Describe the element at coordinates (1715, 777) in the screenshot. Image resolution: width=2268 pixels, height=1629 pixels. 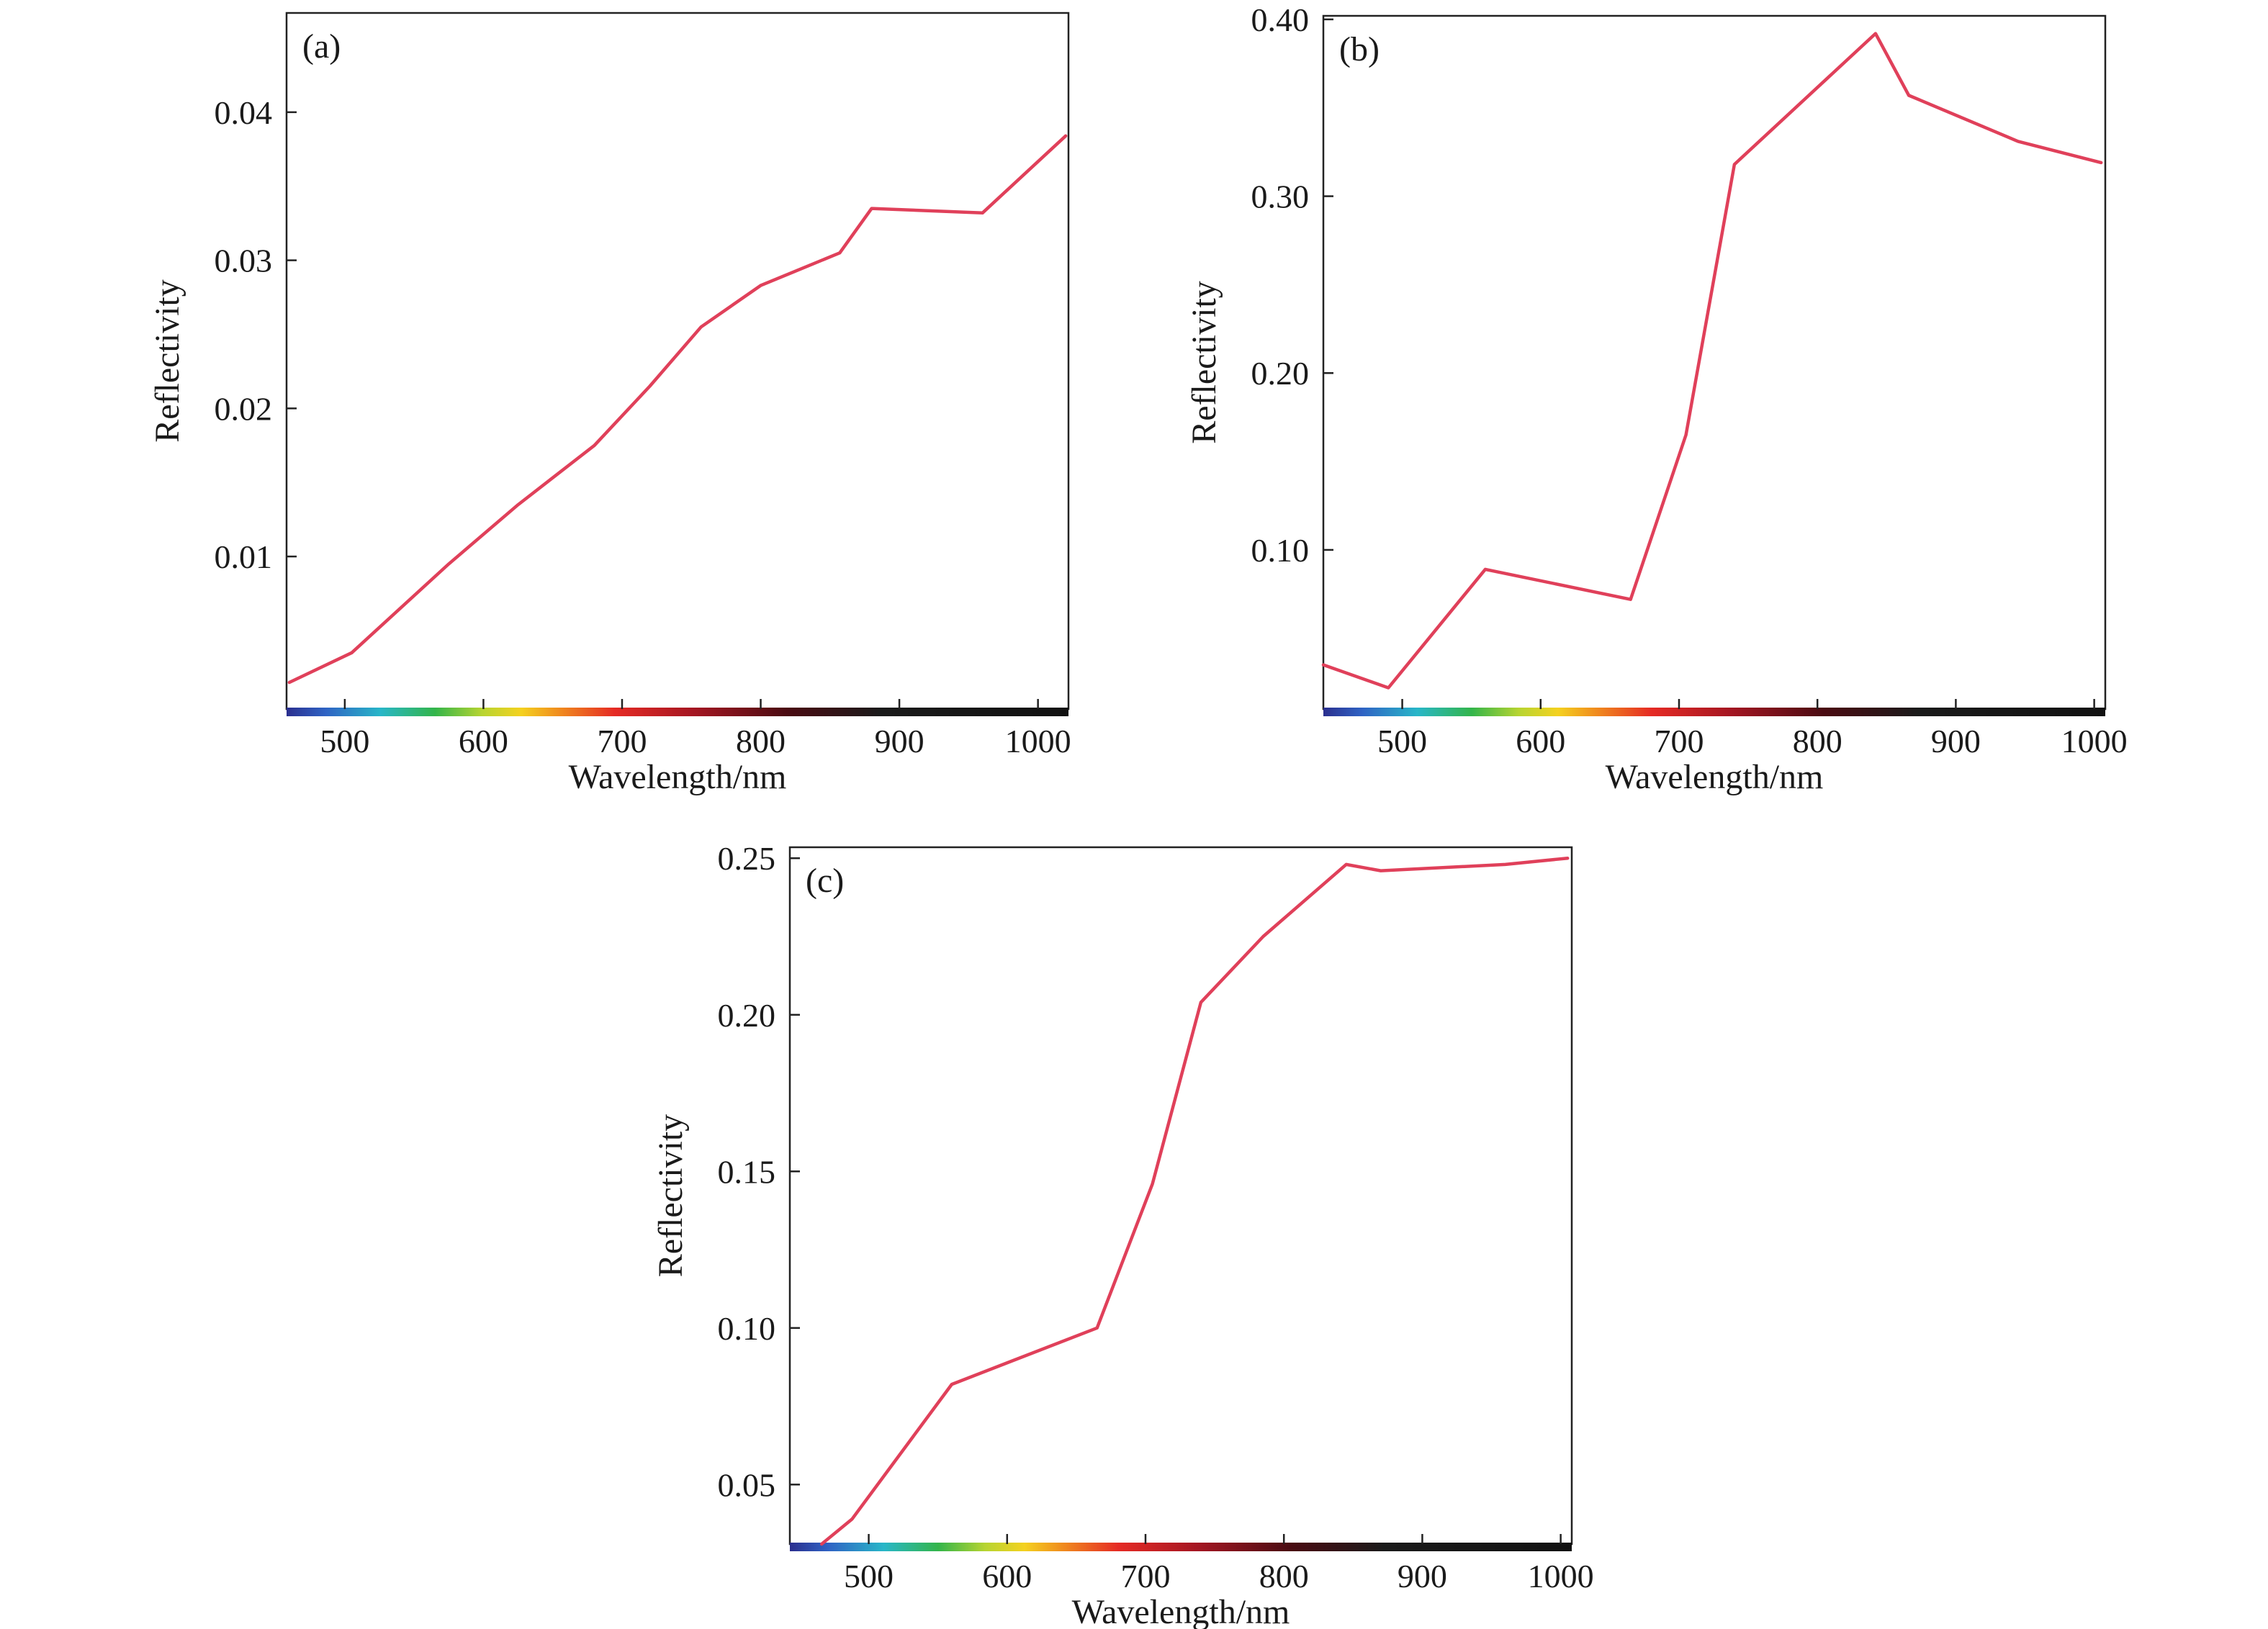
I see `x-axis-title-b: Wavelength/nm` at that location.